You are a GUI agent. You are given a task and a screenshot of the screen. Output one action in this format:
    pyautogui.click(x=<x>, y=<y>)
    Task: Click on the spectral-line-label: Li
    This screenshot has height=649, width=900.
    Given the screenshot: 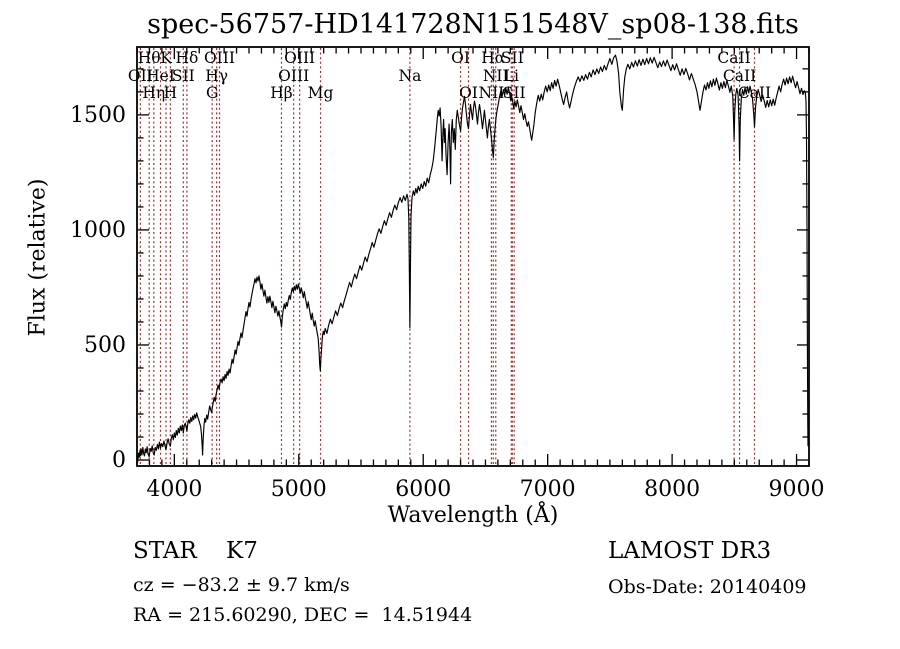 What is the action you would take?
    pyautogui.click(x=511, y=76)
    